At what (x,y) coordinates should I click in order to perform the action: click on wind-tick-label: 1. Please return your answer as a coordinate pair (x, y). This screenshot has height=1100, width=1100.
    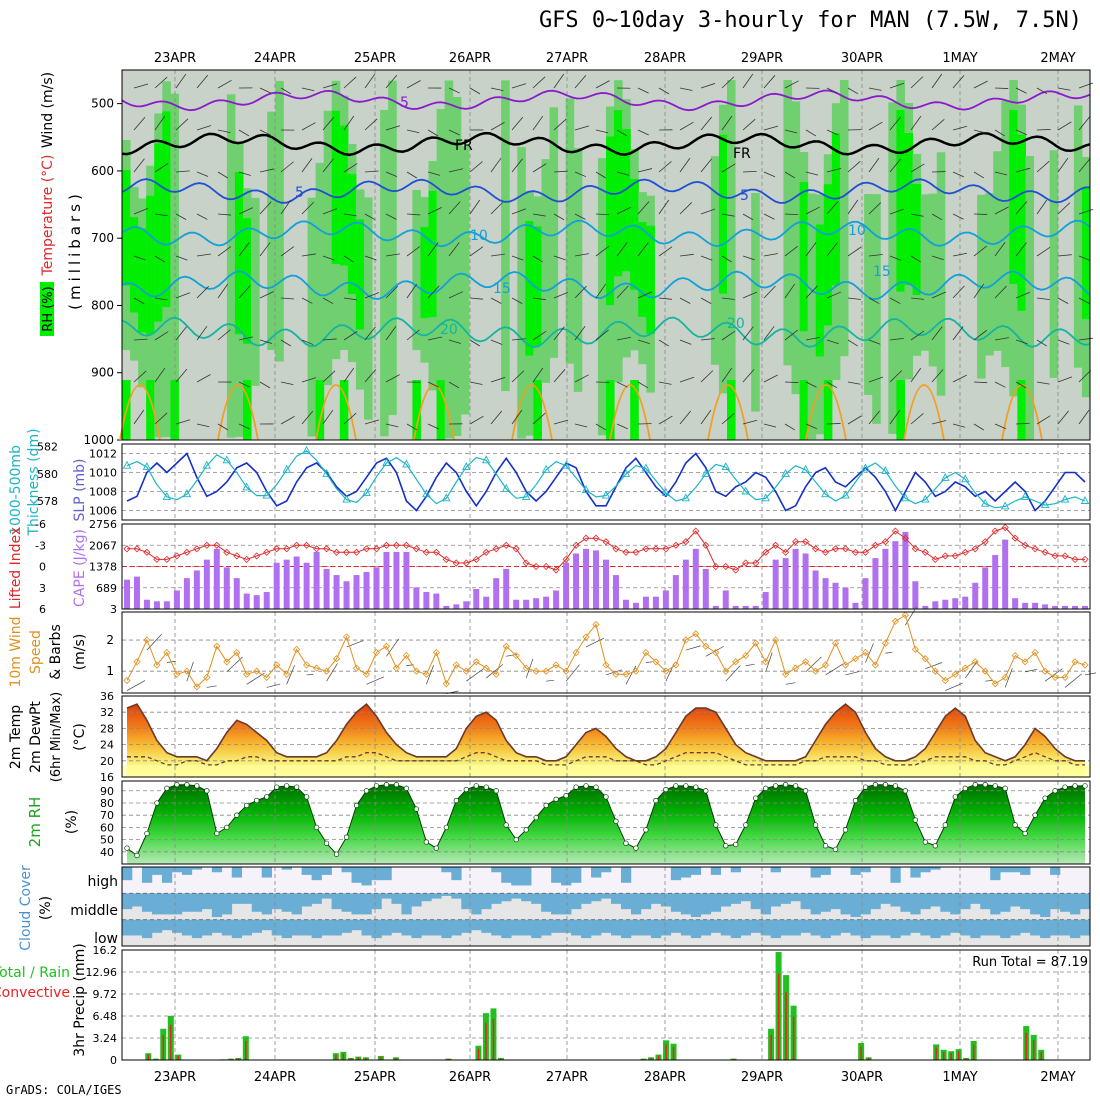
    Looking at the image, I should click on (110, 671).